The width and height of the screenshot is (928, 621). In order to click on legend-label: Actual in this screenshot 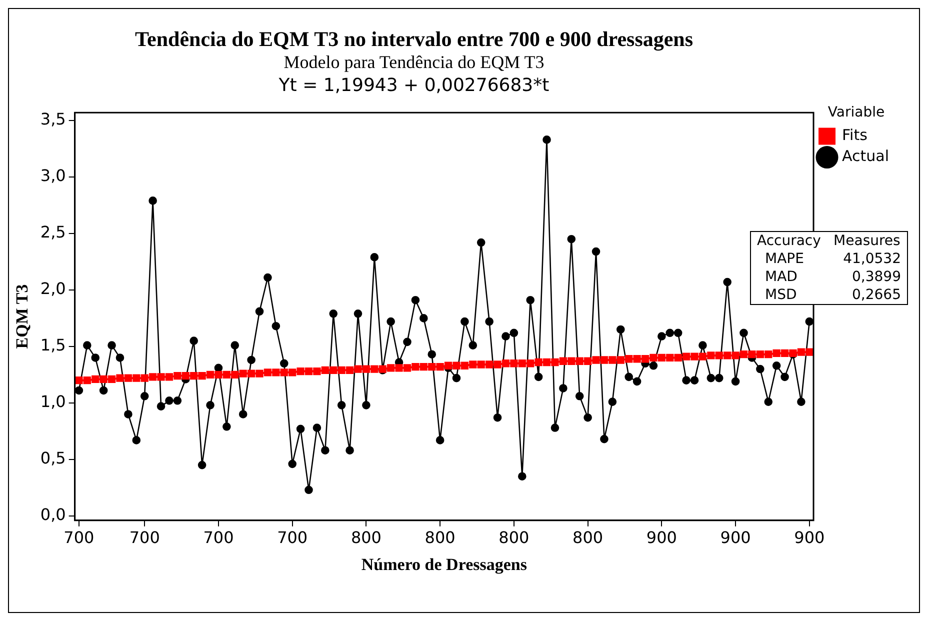, I will do `click(866, 156)`.